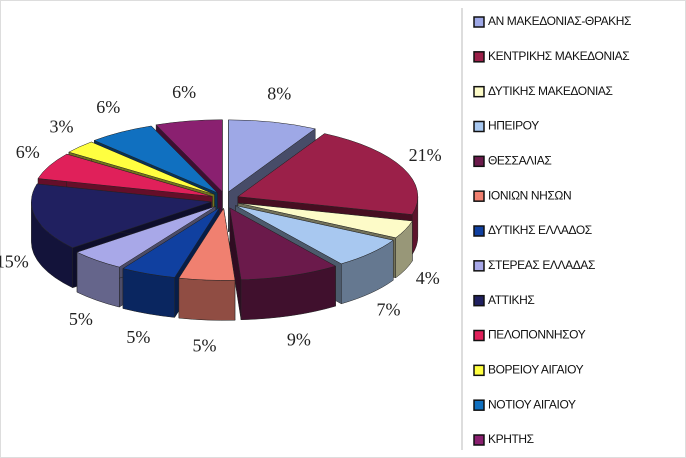  I want to click on value-label: 3%, so click(61, 127).